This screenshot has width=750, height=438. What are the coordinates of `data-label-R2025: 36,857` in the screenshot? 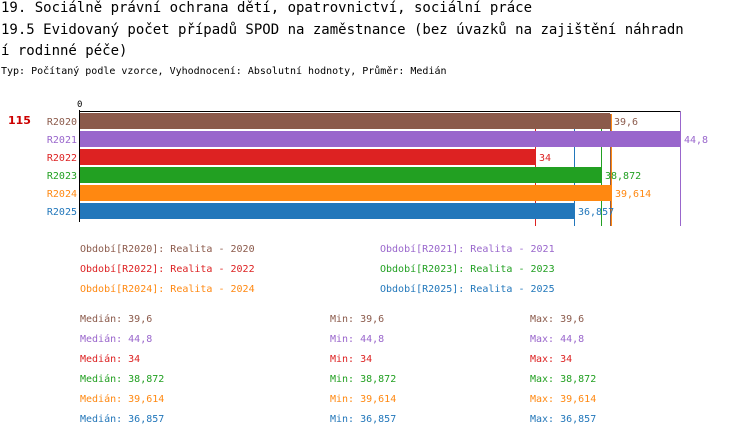 It's located at (596, 212).